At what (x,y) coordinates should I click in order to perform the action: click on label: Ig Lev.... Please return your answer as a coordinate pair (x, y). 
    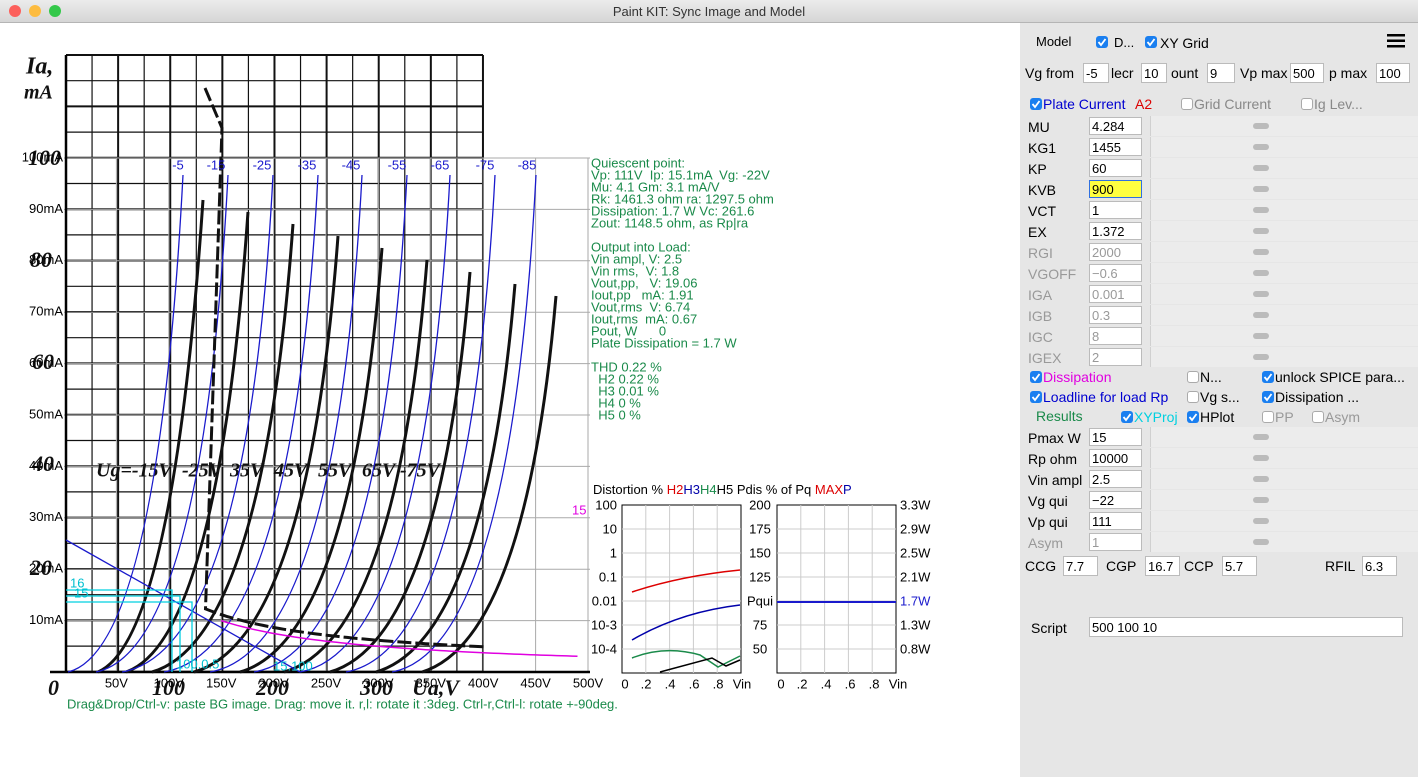
    Looking at the image, I should click on (1338, 104).